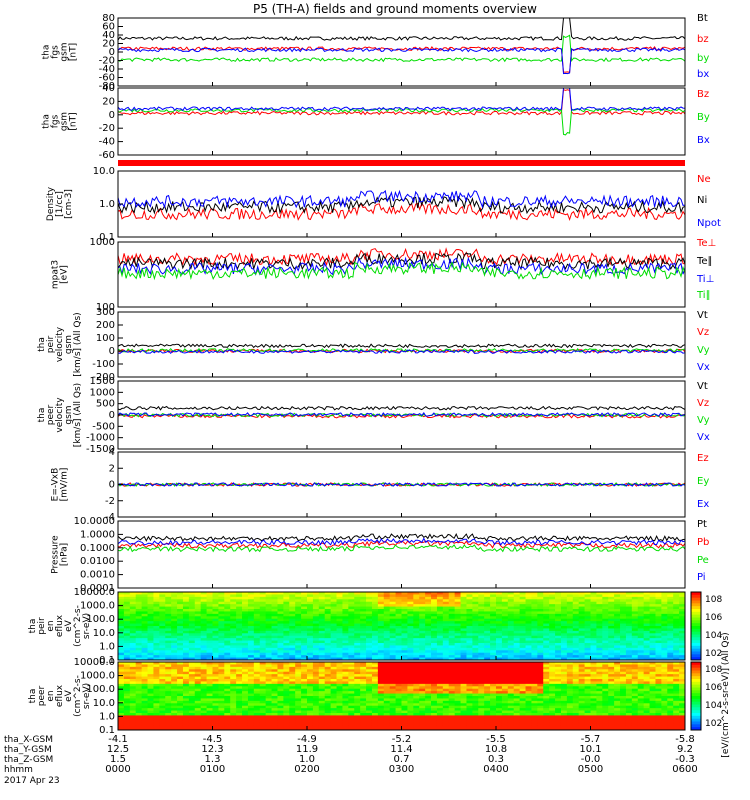  I want to click on y-tick-label: -1500, so click(100, 449).